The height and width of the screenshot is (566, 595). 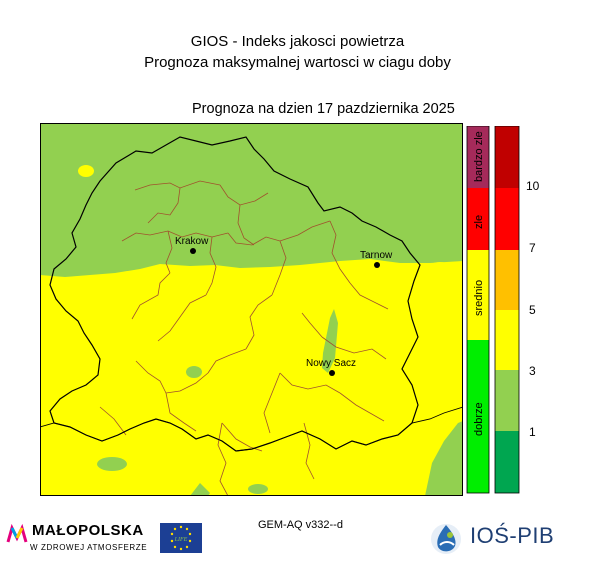 I want to click on tick-5: 5, so click(x=532, y=310).